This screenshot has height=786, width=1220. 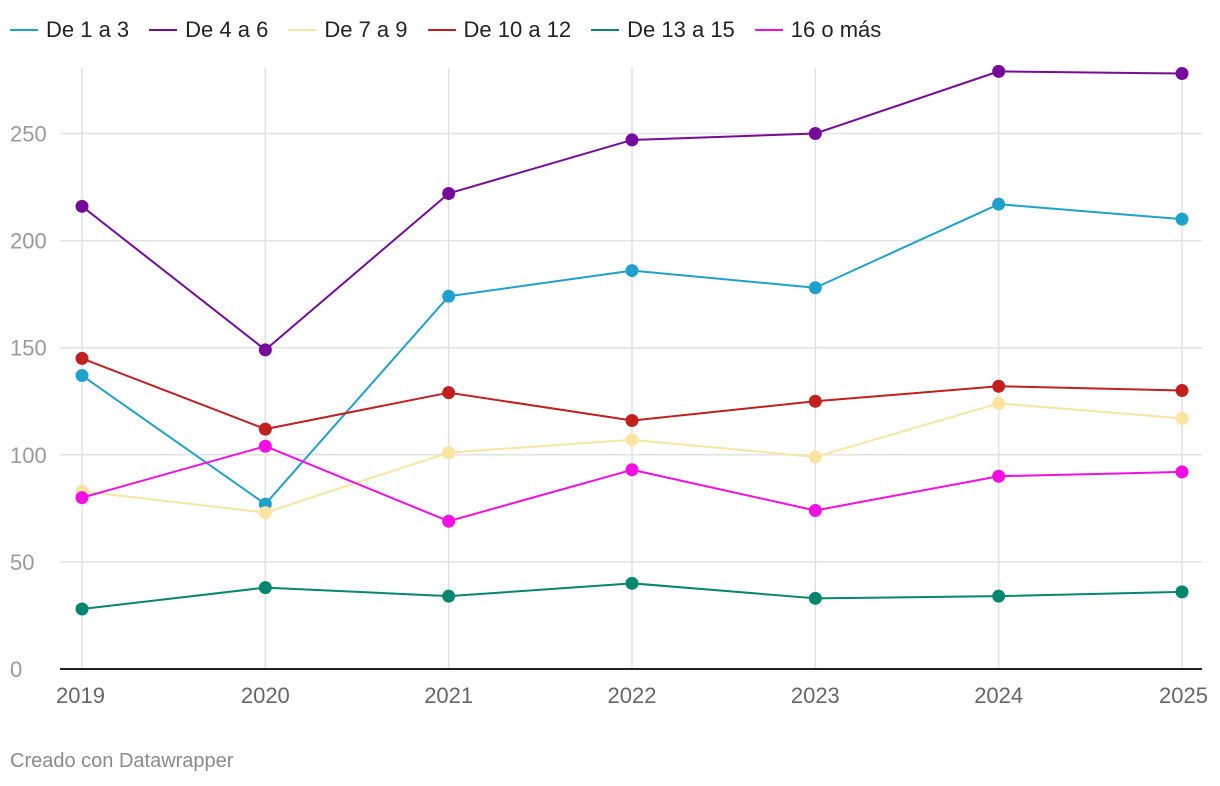 I want to click on y-tick-label: 50, so click(x=22, y=562).